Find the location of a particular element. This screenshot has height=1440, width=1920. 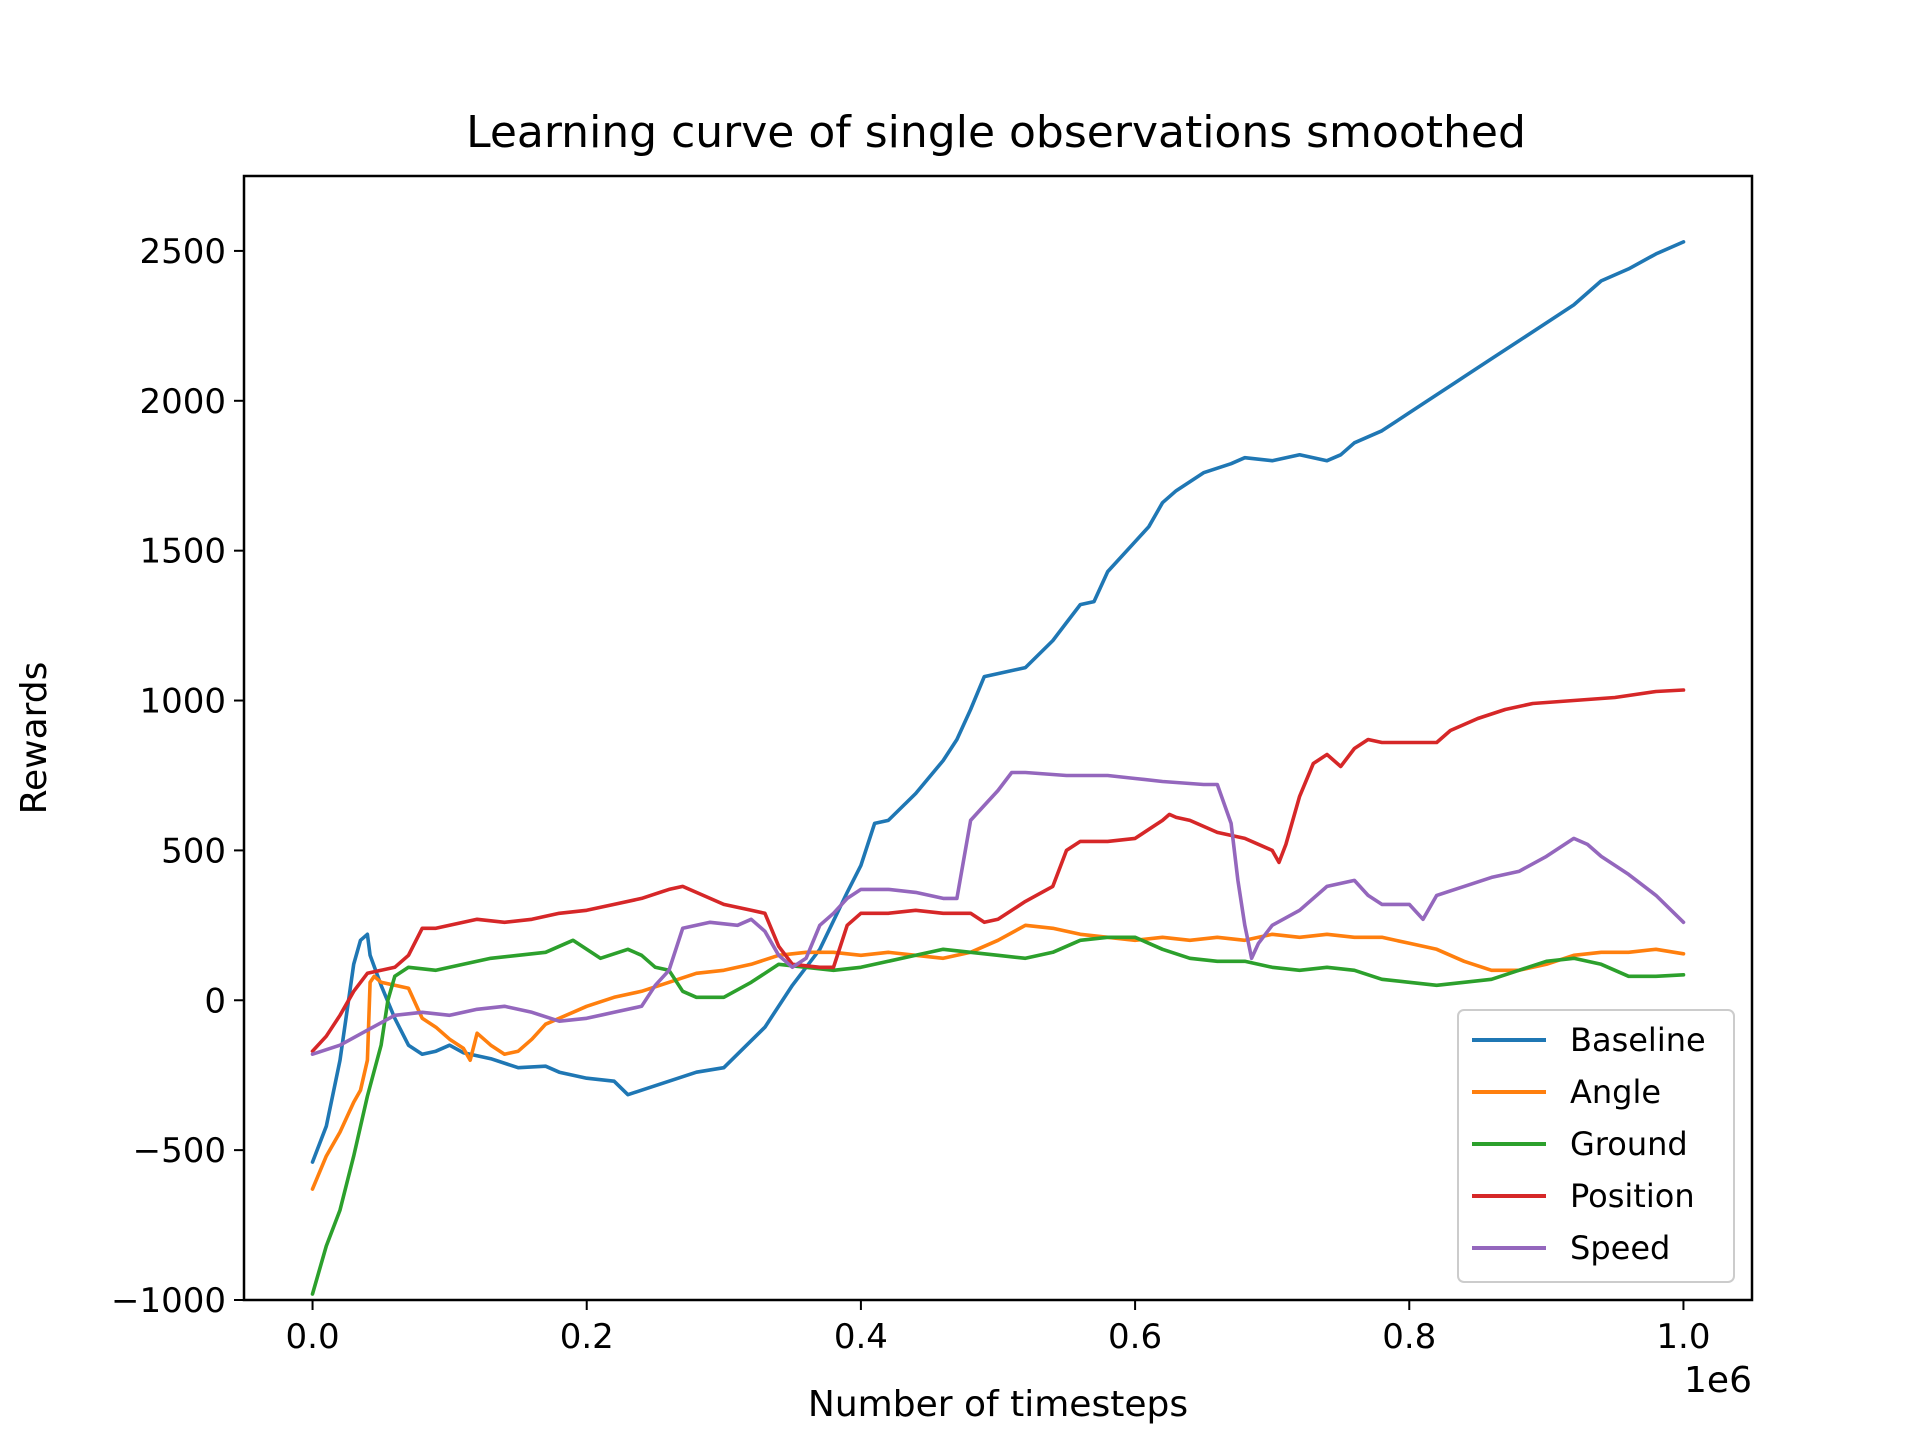

legend-label-speed: Speed is located at coordinates (1620, 1248).